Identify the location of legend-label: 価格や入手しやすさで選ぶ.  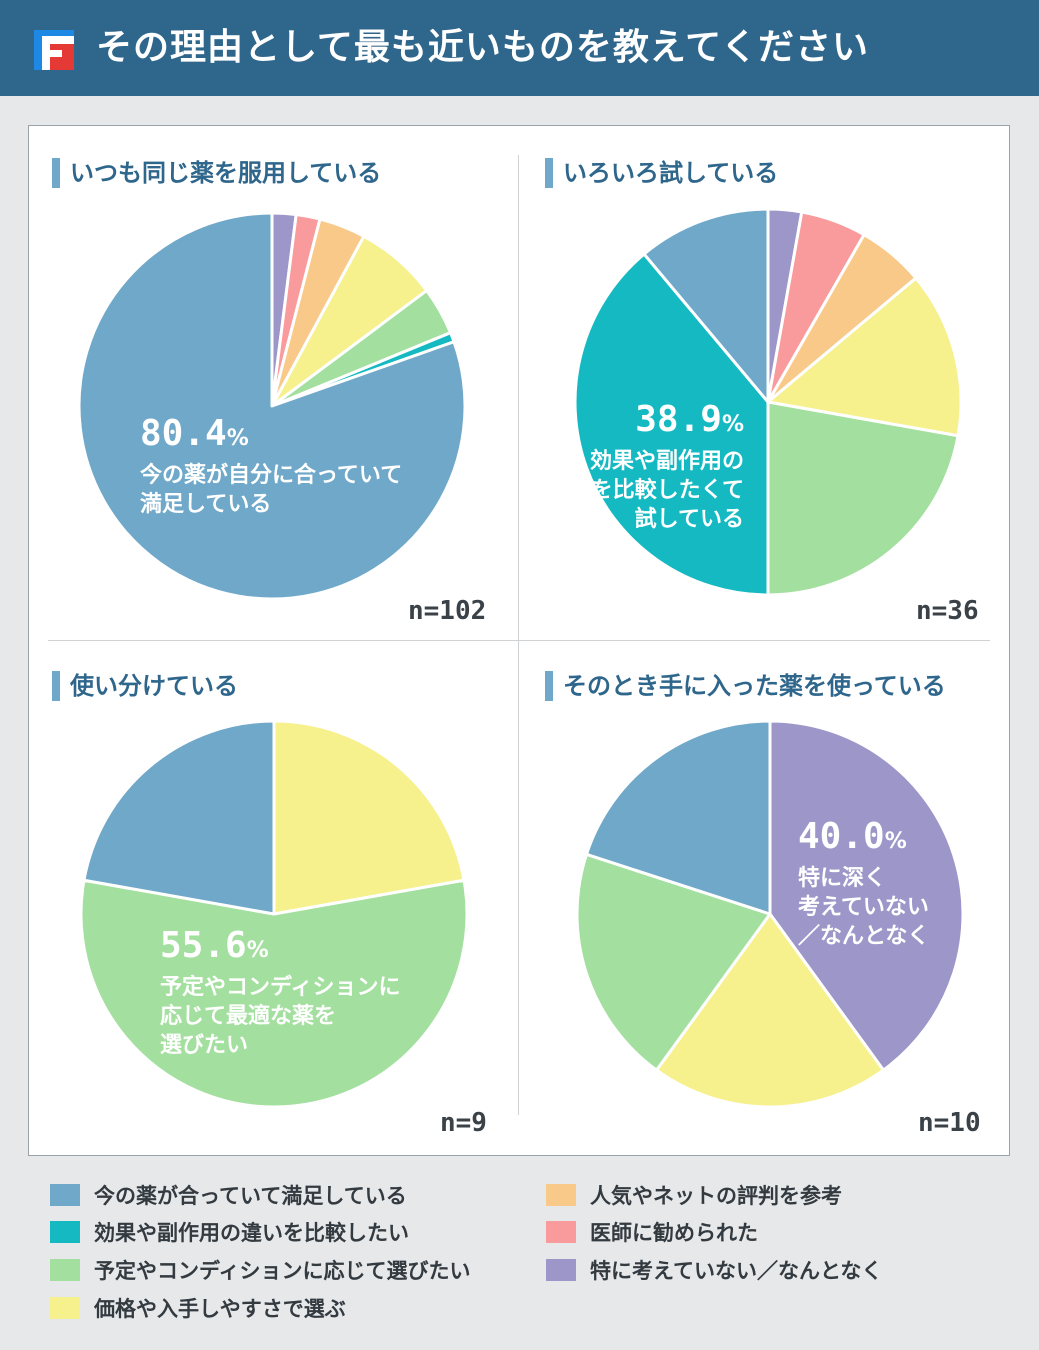
(220, 1309).